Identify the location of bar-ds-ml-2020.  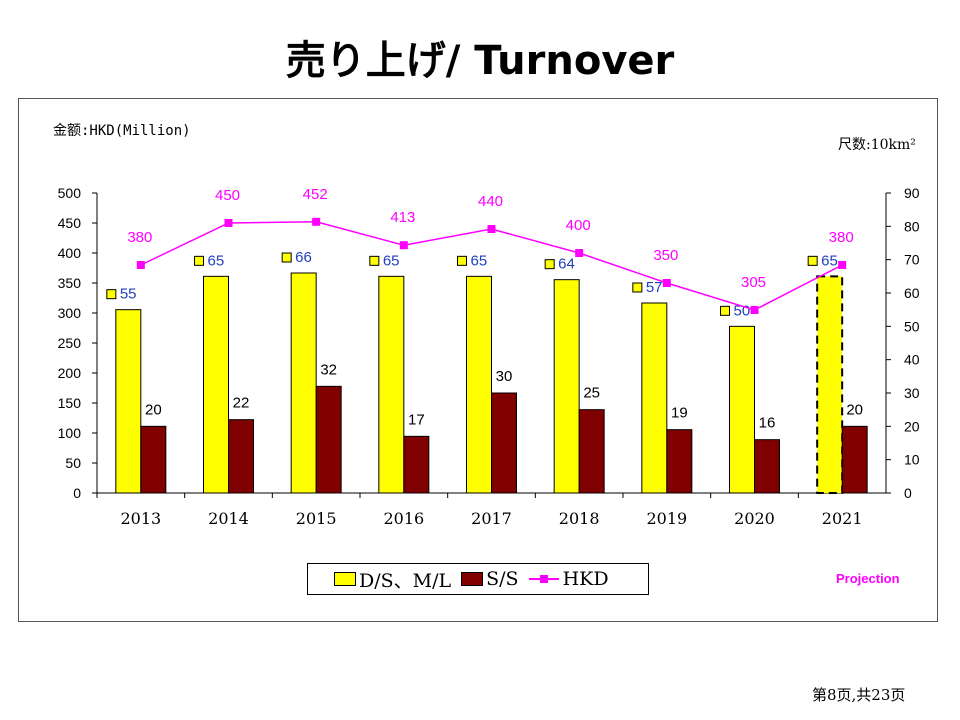
(742, 409).